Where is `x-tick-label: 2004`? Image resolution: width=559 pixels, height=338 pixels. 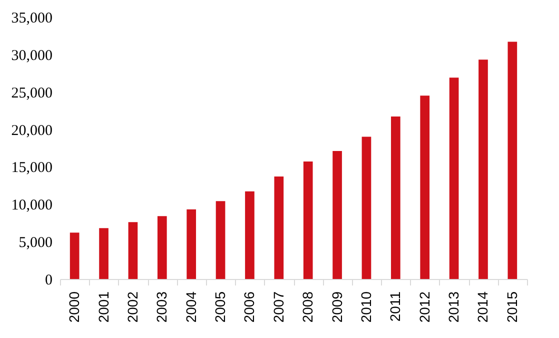
x-tick-label: 2004 is located at coordinates (190, 307).